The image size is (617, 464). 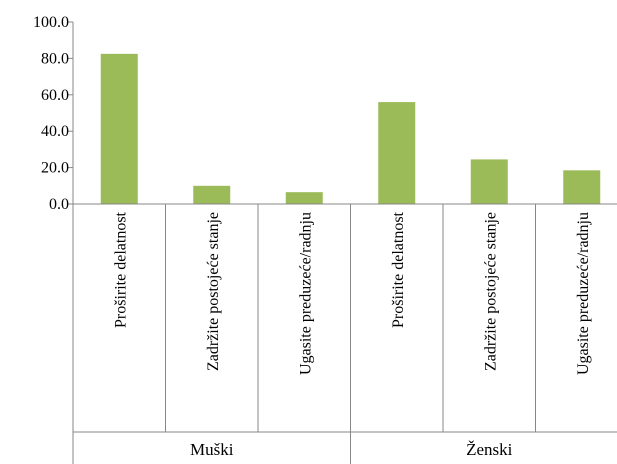 I want to click on y-tick-label: 20.0, so click(x=55, y=168).